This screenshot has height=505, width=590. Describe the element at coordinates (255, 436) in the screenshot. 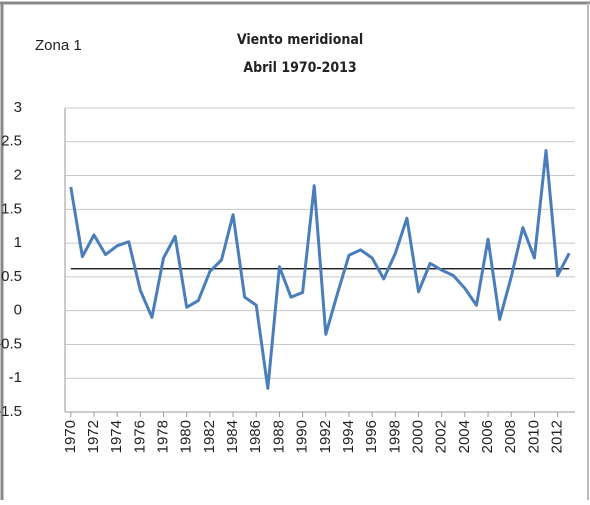

I see `x-tick-label: 1986` at that location.